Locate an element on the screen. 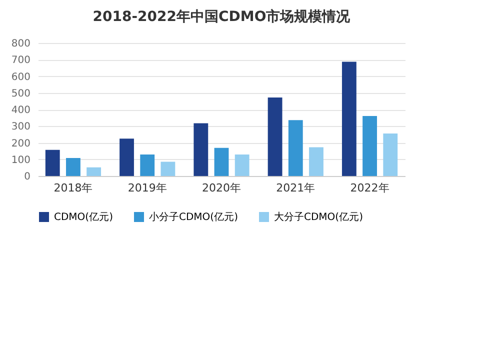 The height and width of the screenshot is (362, 500). x-tick-label: 2019年 is located at coordinates (147, 188).